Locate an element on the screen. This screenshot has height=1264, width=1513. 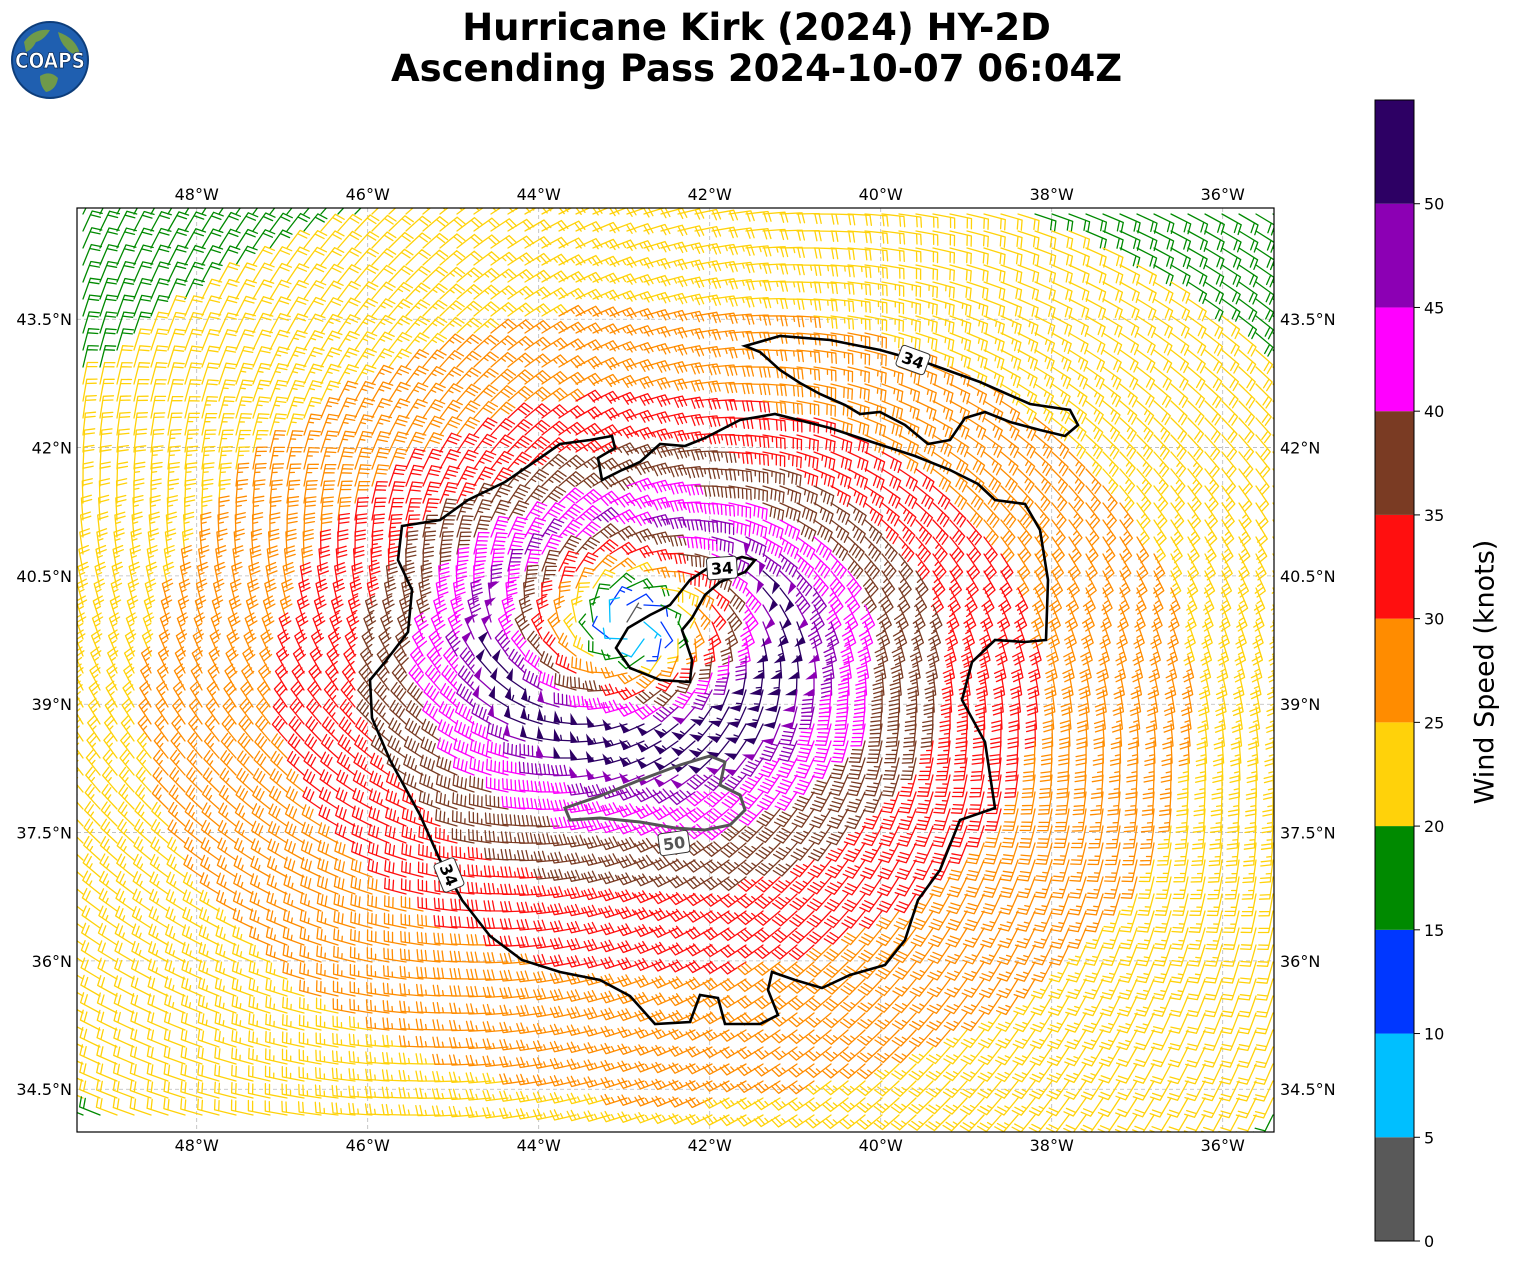
colorbar-bins is located at coordinates (1394, 670).